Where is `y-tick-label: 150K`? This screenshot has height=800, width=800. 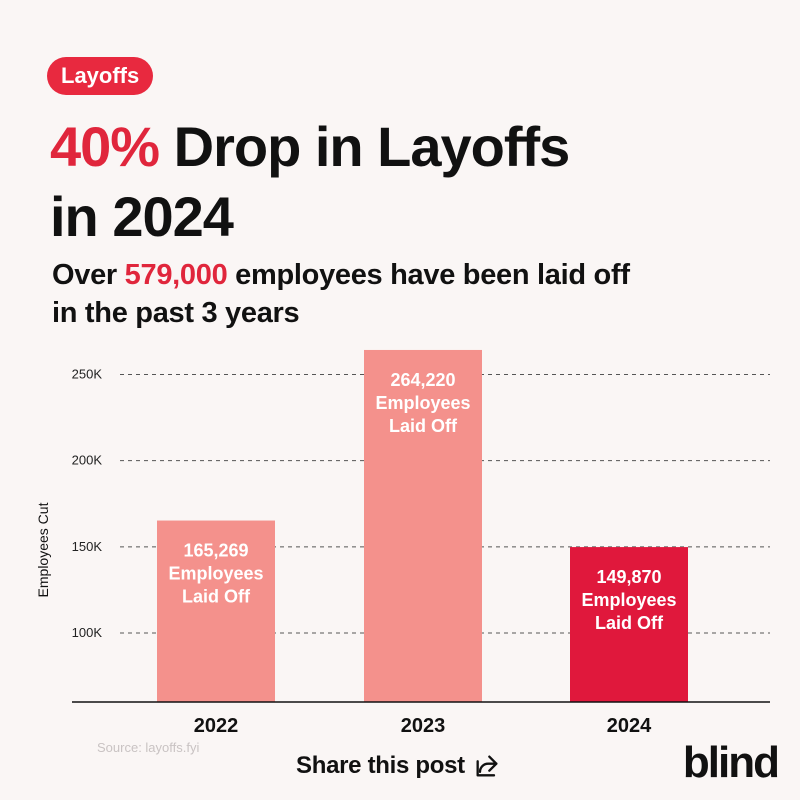
y-tick-label: 150K is located at coordinates (87, 546).